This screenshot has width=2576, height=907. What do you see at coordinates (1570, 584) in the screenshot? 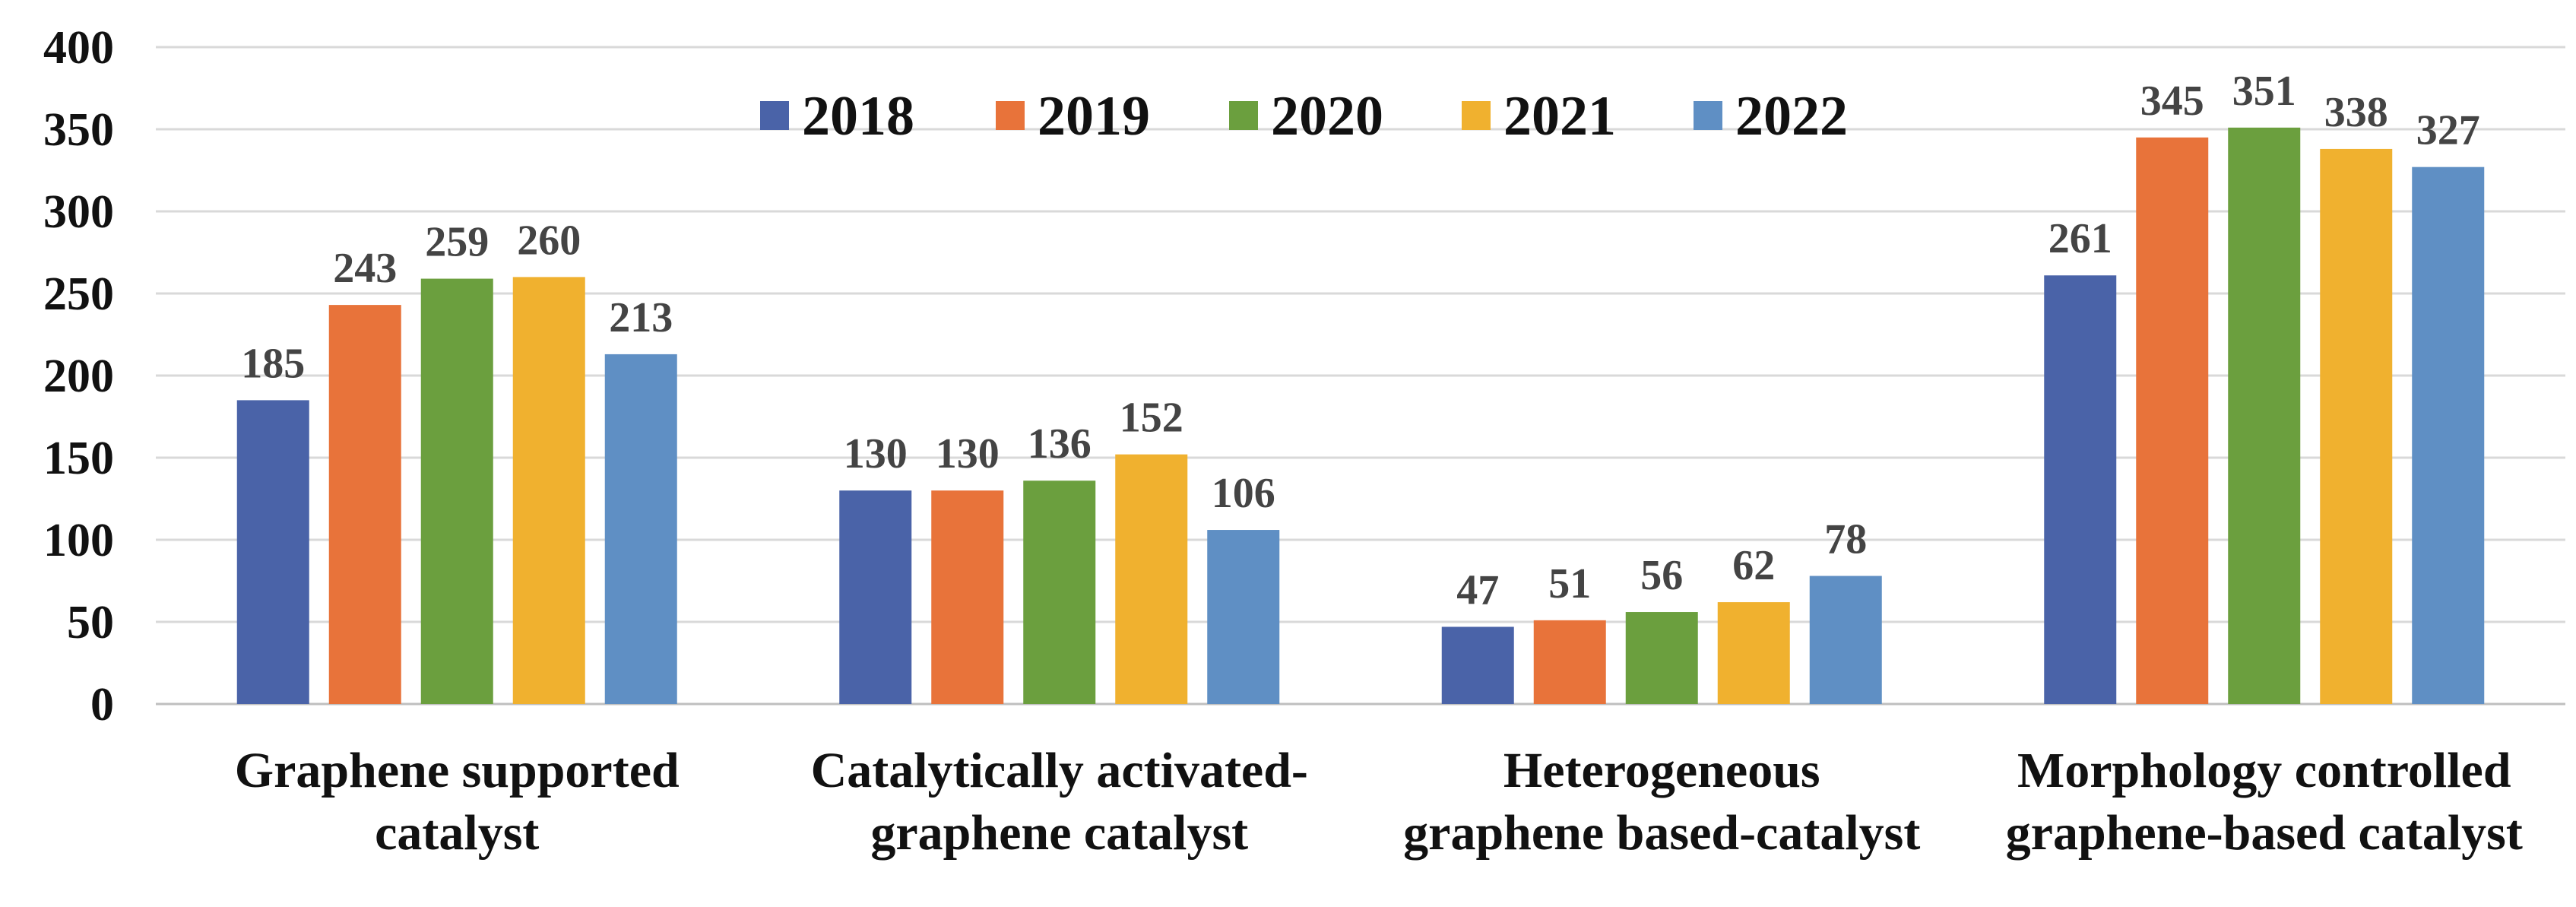
I see `data-label: 51` at bounding box center [1570, 584].